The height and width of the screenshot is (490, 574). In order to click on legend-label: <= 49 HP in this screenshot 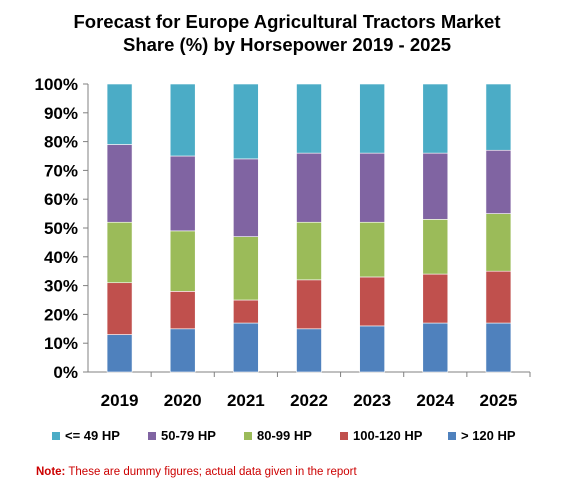, I will do `click(92, 435)`.